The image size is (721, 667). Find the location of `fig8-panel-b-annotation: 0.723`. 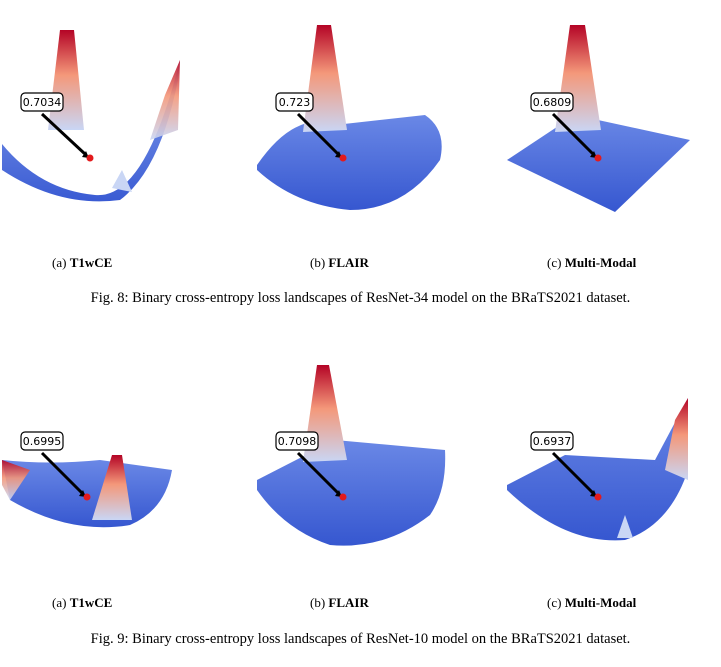

fig8-panel-b-annotation: 0.723 is located at coordinates (311, 127).